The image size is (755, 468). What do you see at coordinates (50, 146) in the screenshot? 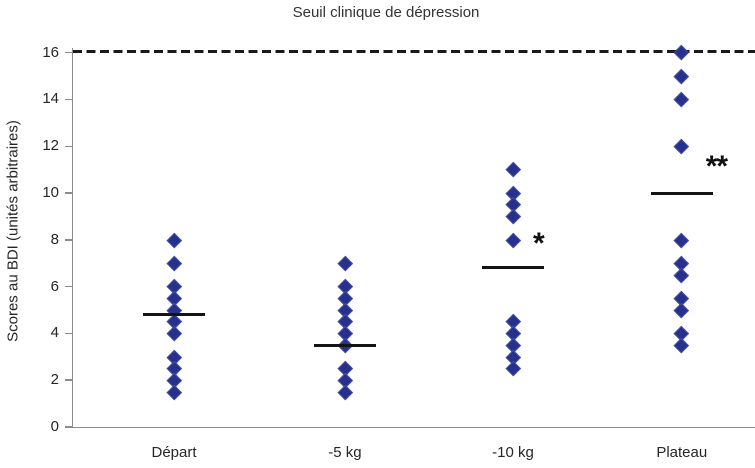
I see `y-tick-label: 12` at bounding box center [50, 146].